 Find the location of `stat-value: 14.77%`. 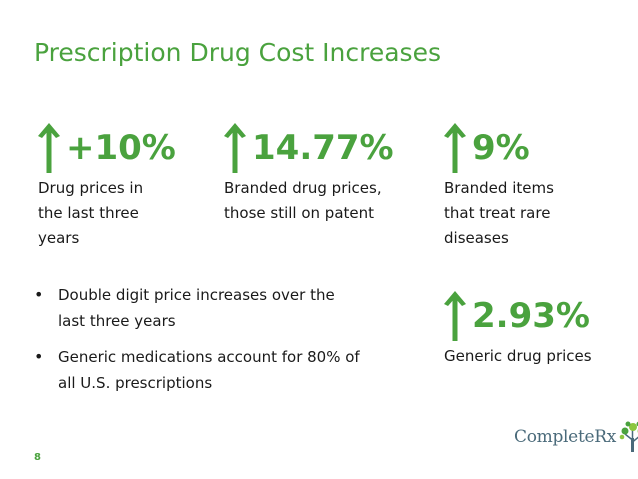

stat-value: 14.77% is located at coordinates (323, 148).